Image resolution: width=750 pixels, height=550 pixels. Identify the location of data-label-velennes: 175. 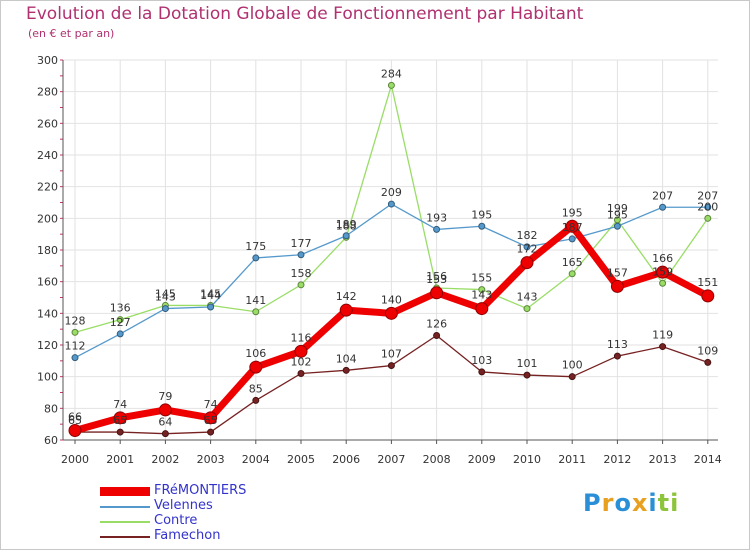
(255, 246).